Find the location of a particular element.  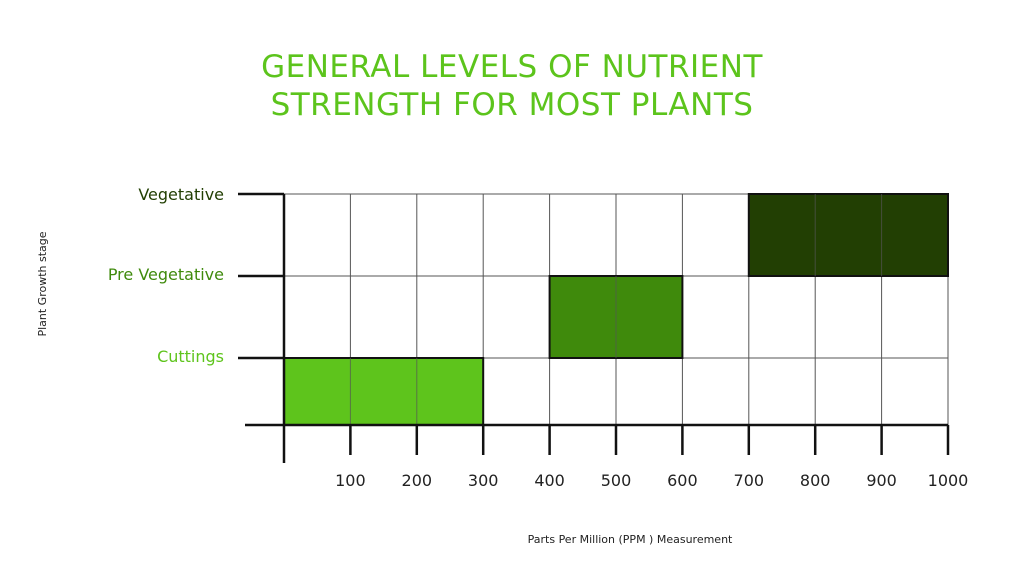

chart-title-line-2: STRENGTH FOR MOST PLANTS is located at coordinates (512, 105).